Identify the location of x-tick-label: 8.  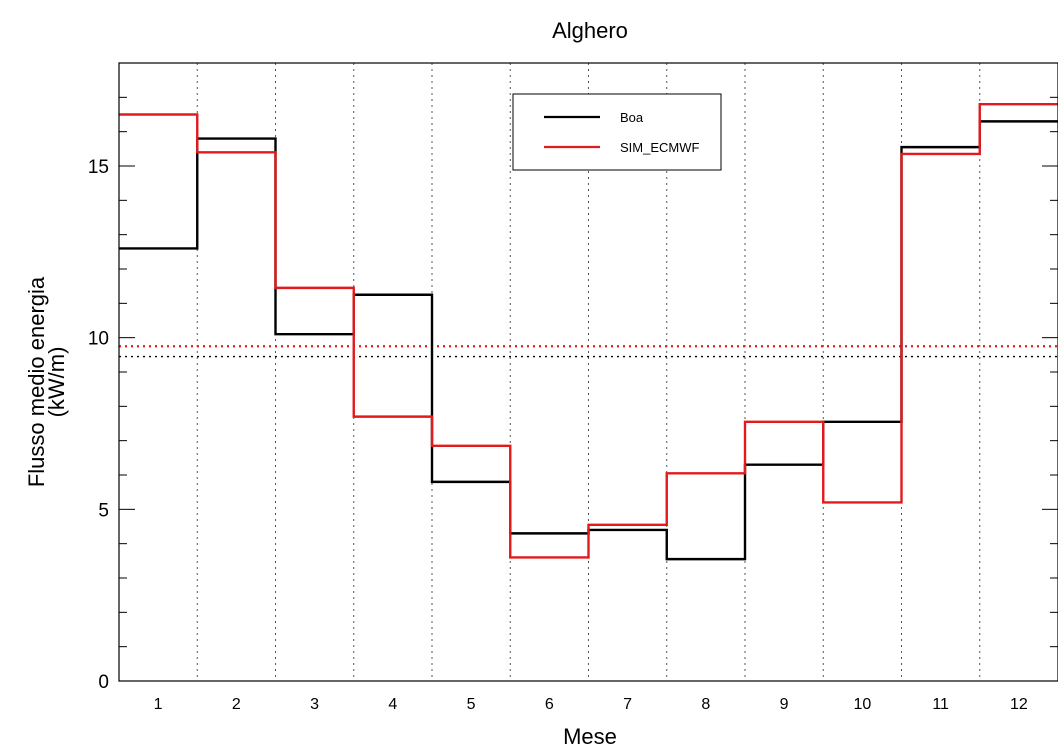
(705, 704).